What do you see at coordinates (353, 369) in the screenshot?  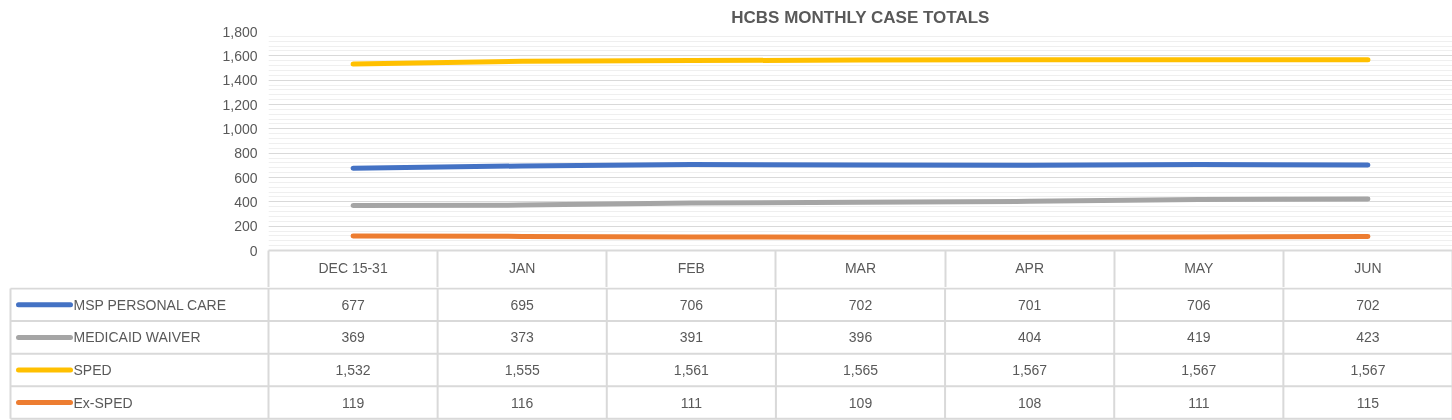 I see `data-label: 1,532` at bounding box center [353, 369].